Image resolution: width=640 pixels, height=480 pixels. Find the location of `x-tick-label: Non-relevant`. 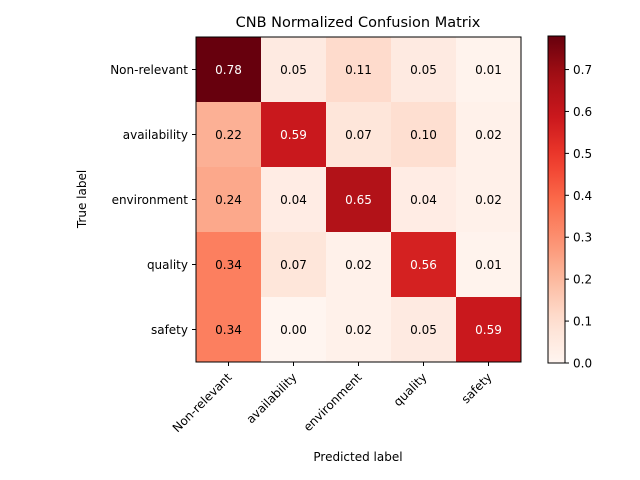

x-tick-label: Non-relevant is located at coordinates (202, 402).